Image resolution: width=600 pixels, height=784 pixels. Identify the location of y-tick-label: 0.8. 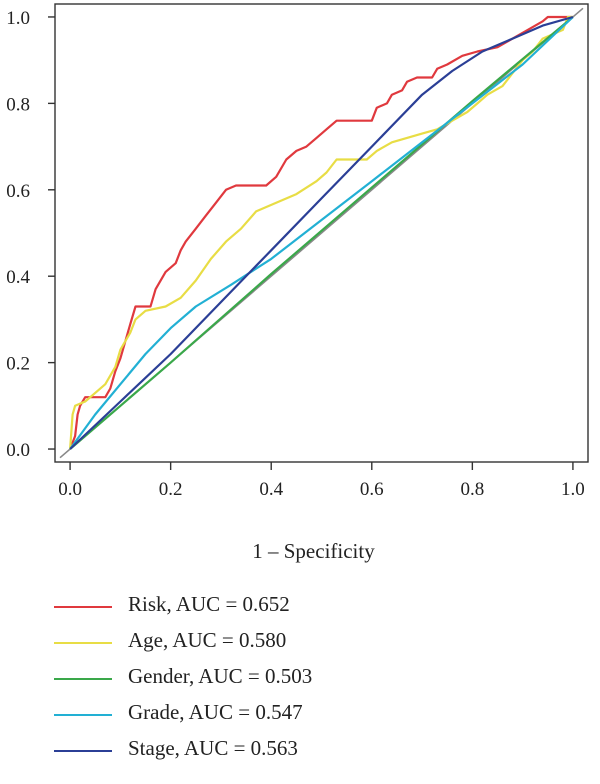
(18, 104).